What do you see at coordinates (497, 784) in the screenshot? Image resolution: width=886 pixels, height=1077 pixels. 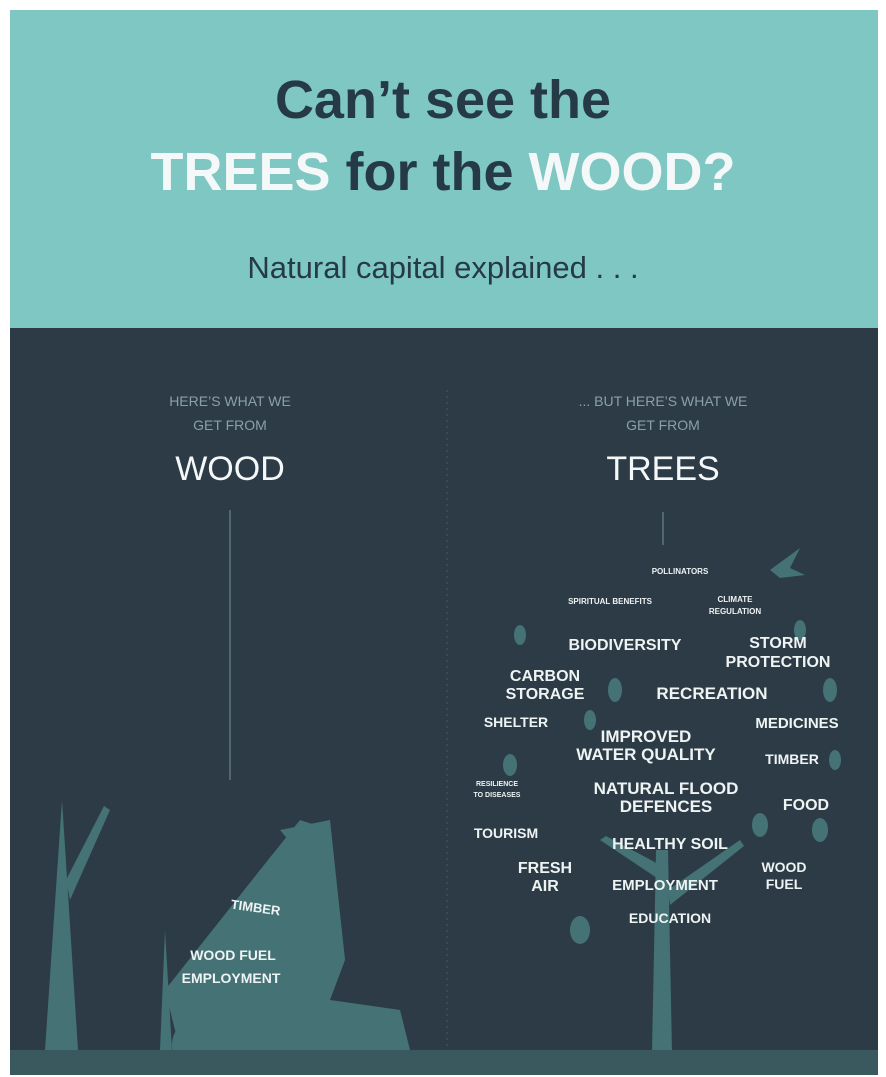 I see `benefit-word: RESILIENCE` at bounding box center [497, 784].